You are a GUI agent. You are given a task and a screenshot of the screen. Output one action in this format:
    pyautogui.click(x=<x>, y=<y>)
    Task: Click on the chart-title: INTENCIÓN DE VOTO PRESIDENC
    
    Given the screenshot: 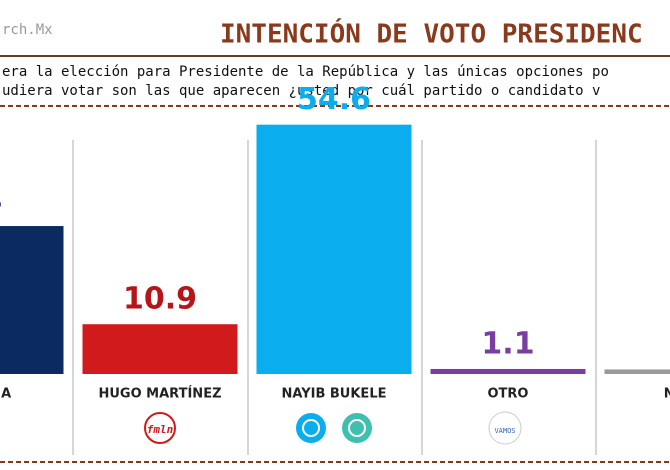 What is the action you would take?
    pyautogui.click(x=431, y=34)
    